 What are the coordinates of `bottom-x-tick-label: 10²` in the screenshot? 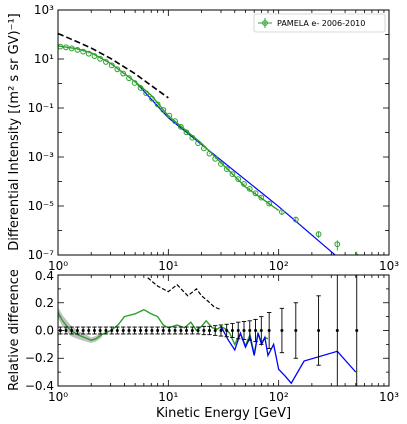 It's located at (279, 397).